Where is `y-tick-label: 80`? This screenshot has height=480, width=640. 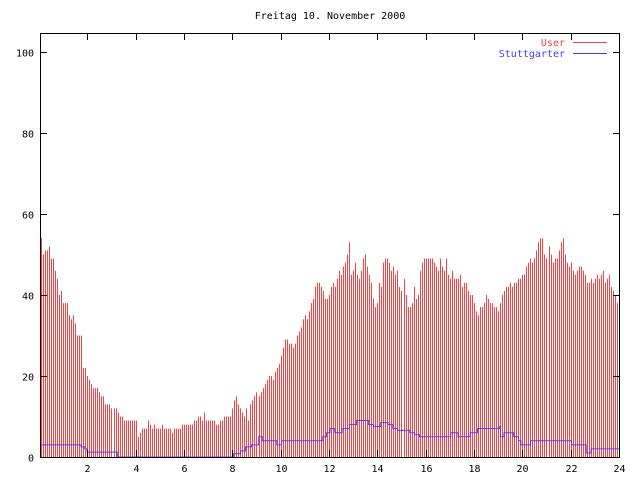
y-tick-label: 80 is located at coordinates (28, 135).